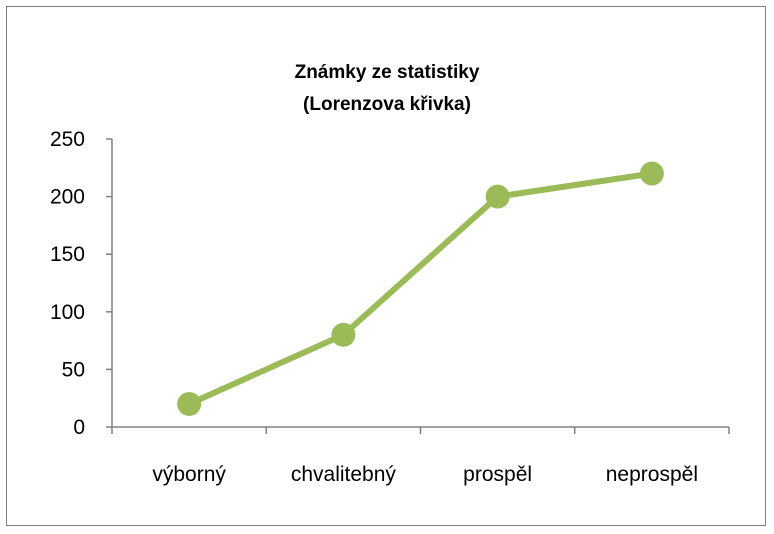 The image size is (774, 534). What do you see at coordinates (67, 139) in the screenshot?
I see `y-tick-label: 250` at bounding box center [67, 139].